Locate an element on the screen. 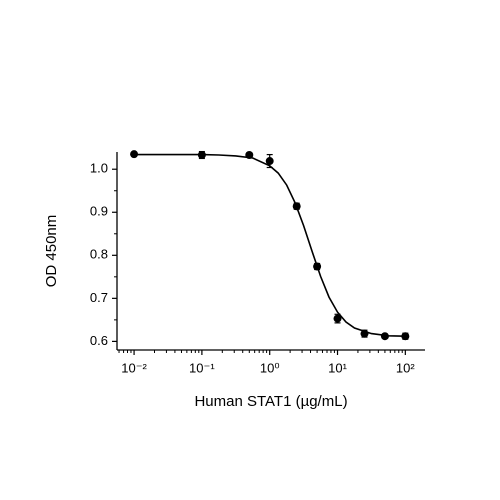  x-axis-title: Human STAT1 (µg/mL) is located at coordinates (270, 401).